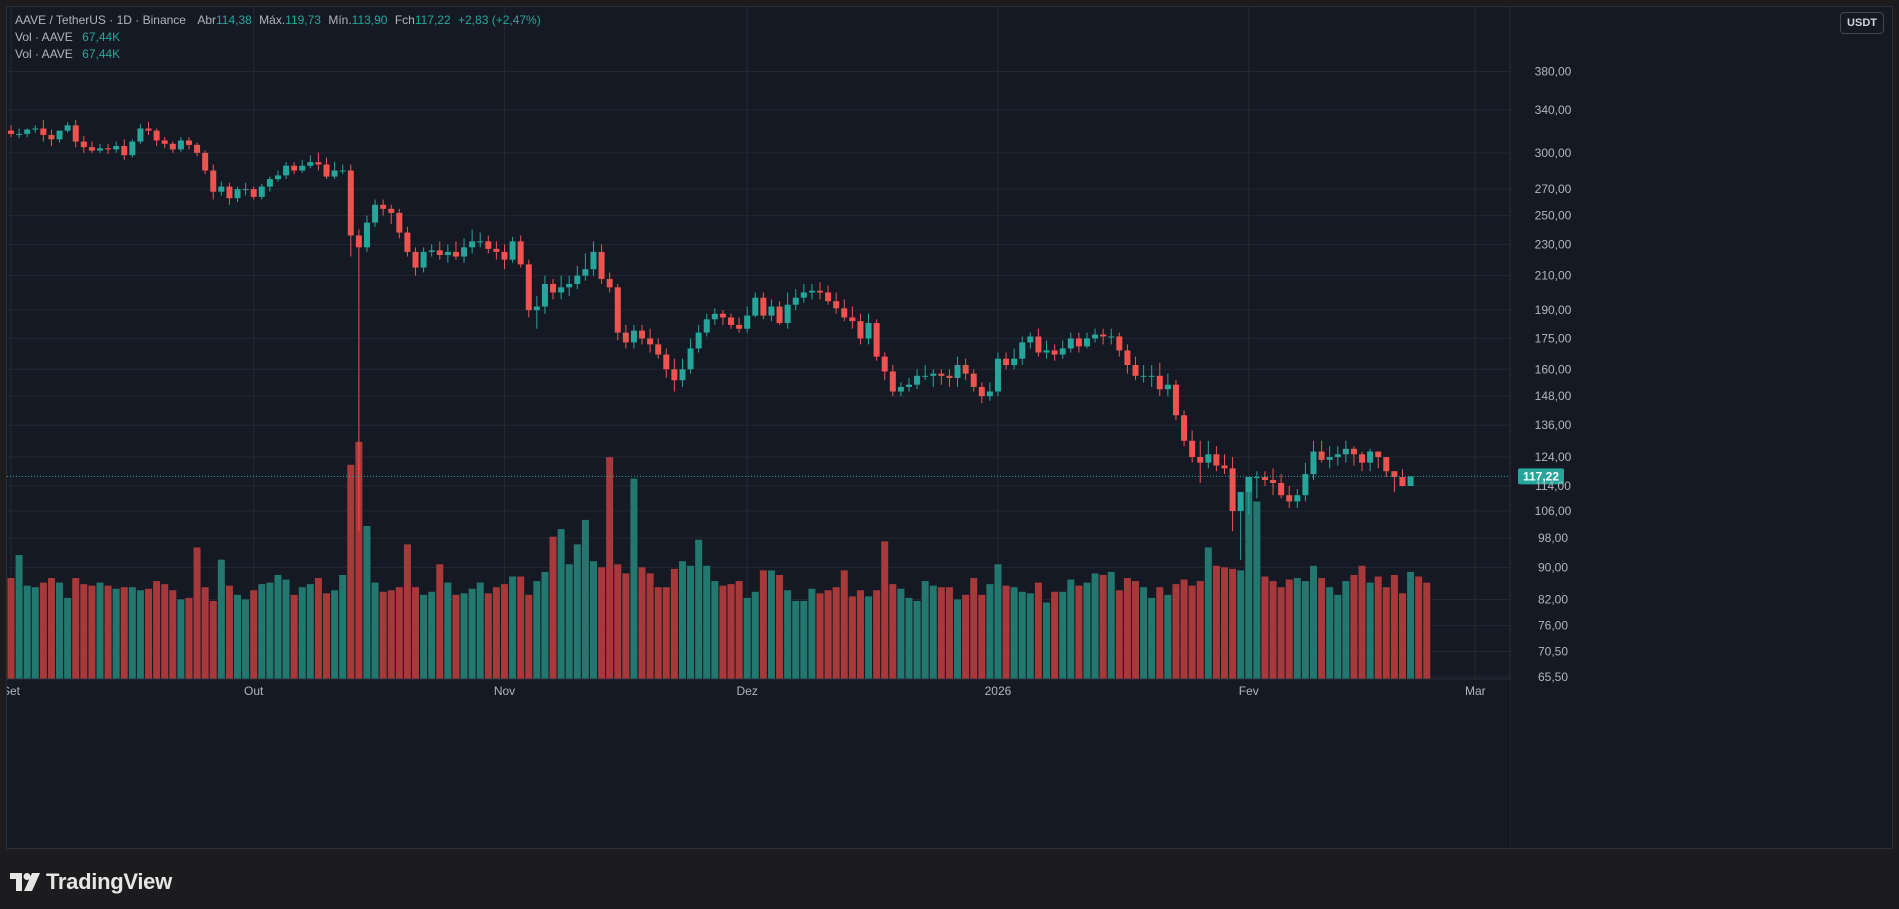 The image size is (1899, 909). I want to click on legend-high-label: Máx., so click(272, 20).